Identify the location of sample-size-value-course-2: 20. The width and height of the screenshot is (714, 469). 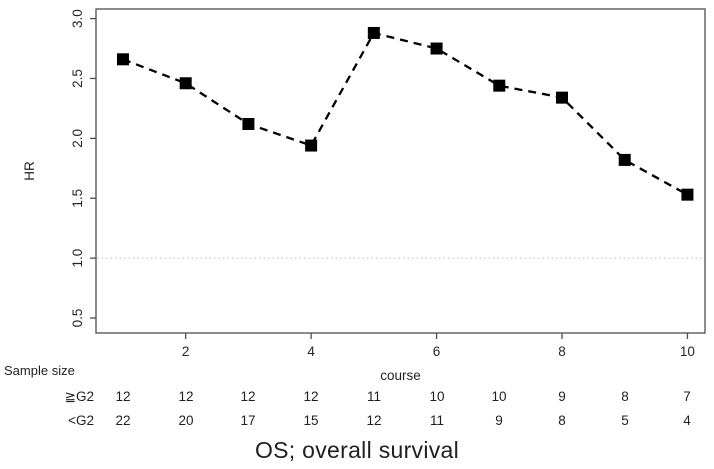
(186, 420).